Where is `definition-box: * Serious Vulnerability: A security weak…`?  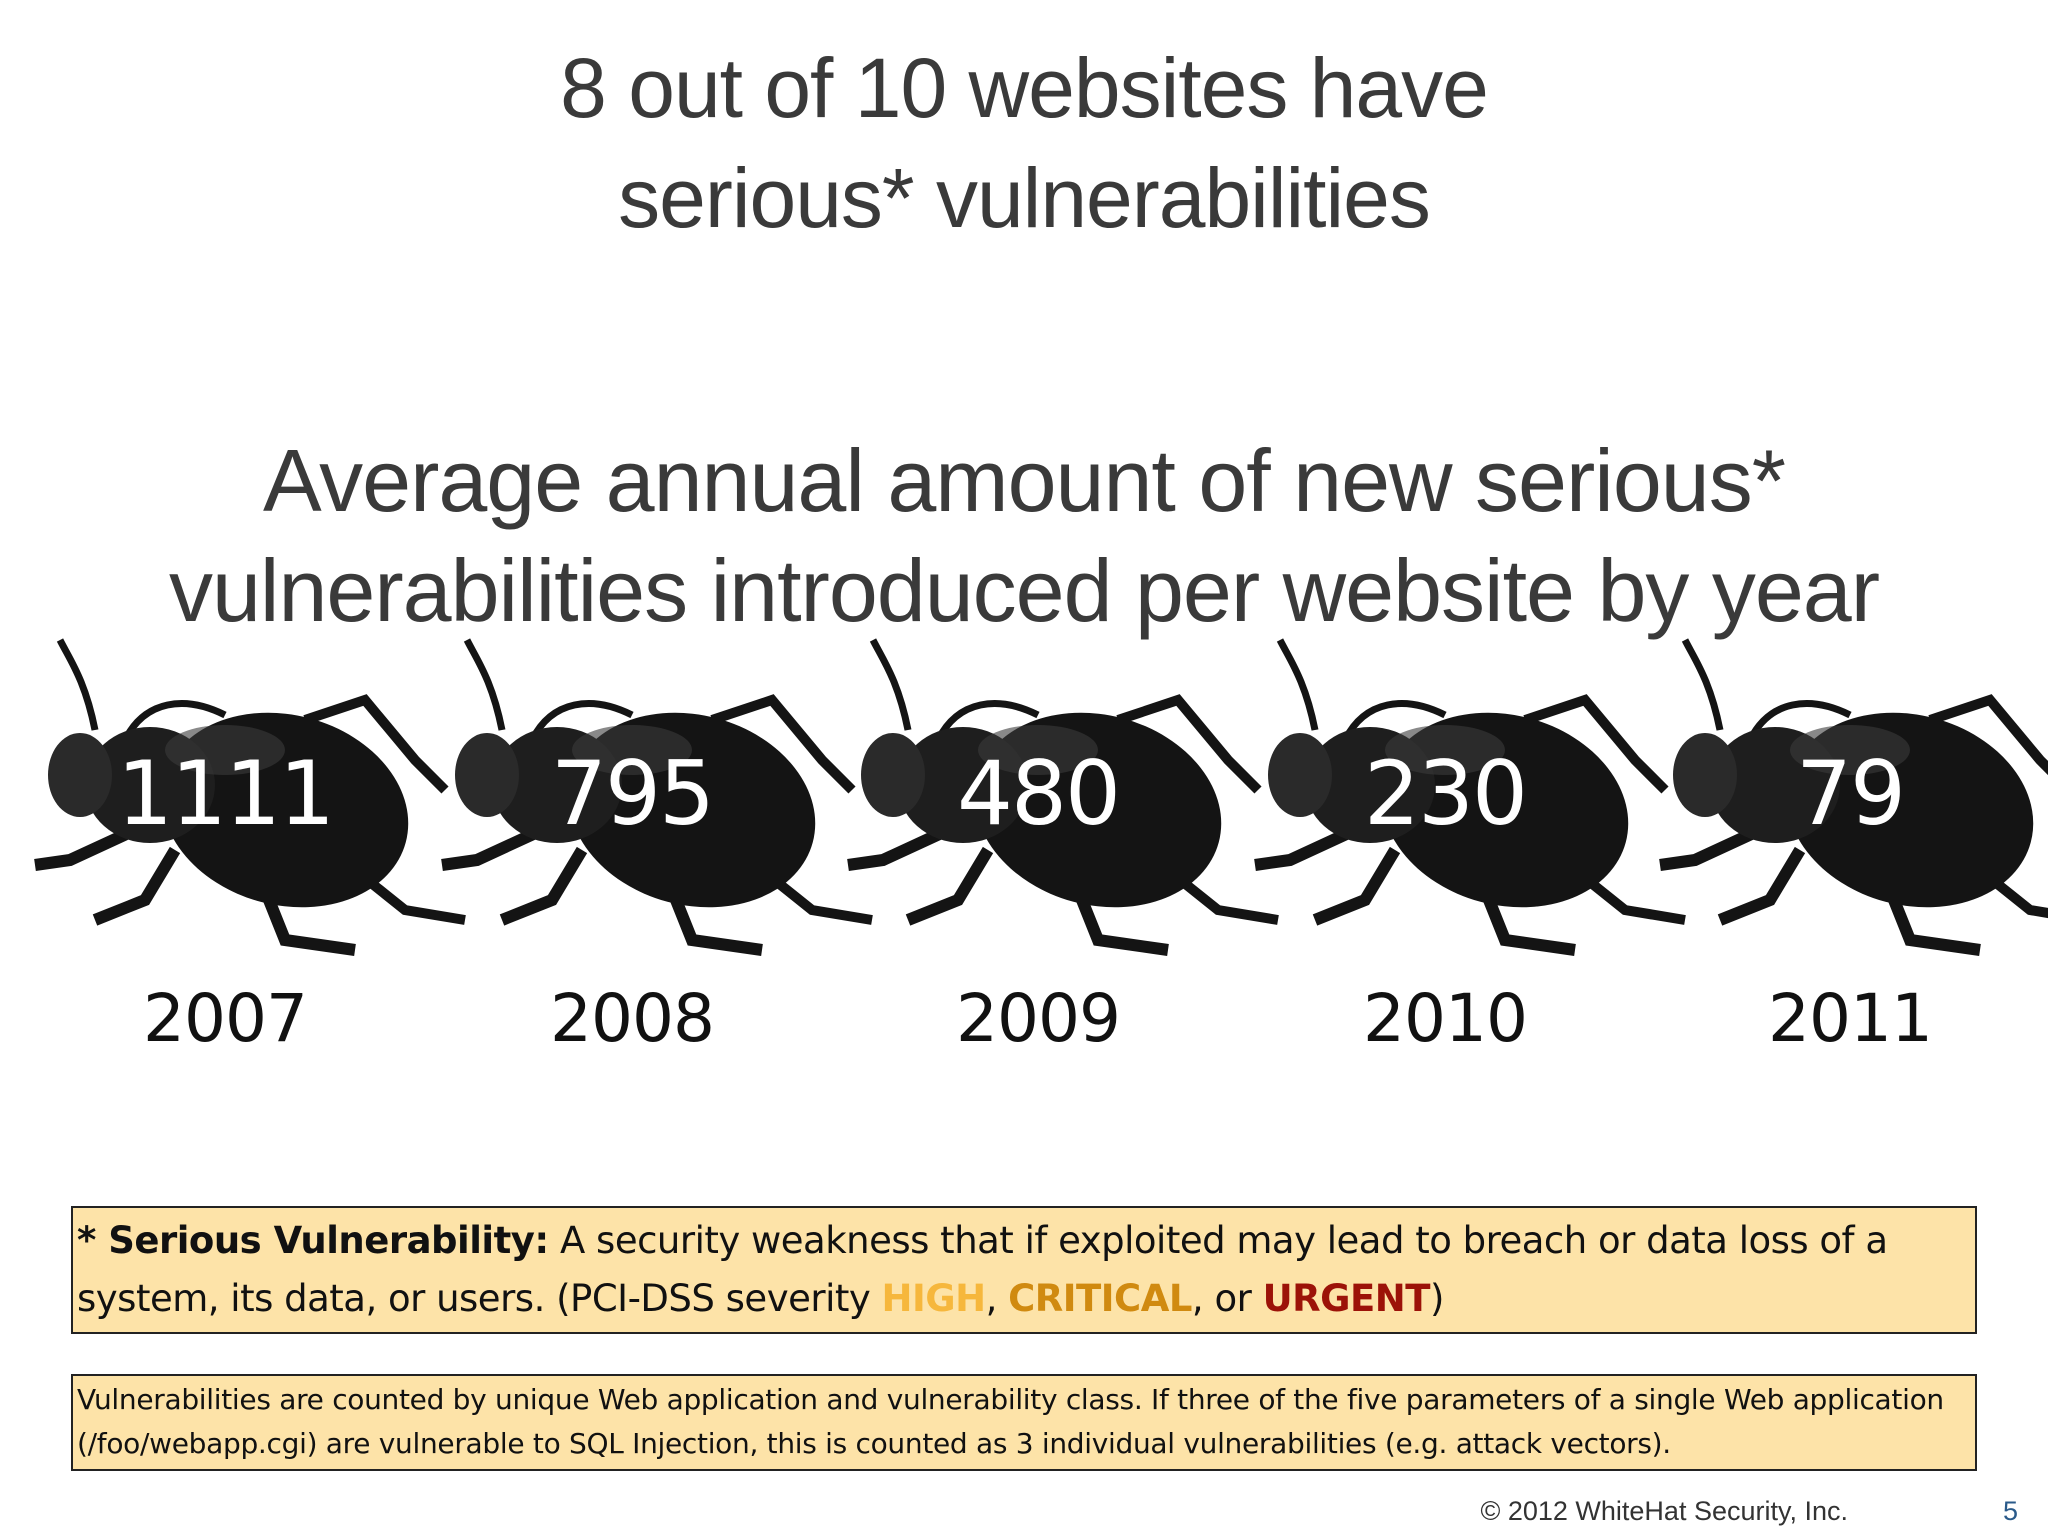
definition-box: * Serious Vulnerability: A security weak… is located at coordinates (1024, 1270).